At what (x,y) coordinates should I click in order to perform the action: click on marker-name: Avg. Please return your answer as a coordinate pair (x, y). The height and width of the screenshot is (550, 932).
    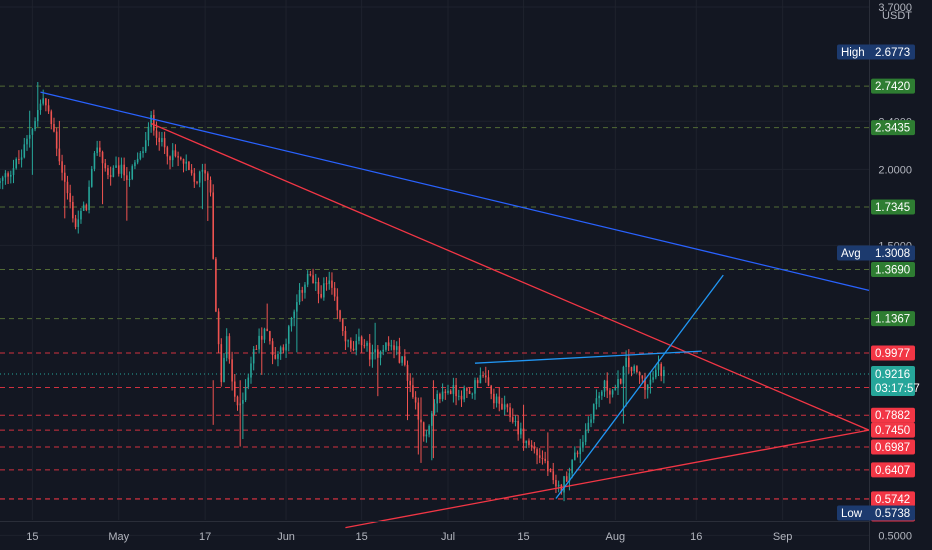
    Looking at the image, I should click on (851, 254).